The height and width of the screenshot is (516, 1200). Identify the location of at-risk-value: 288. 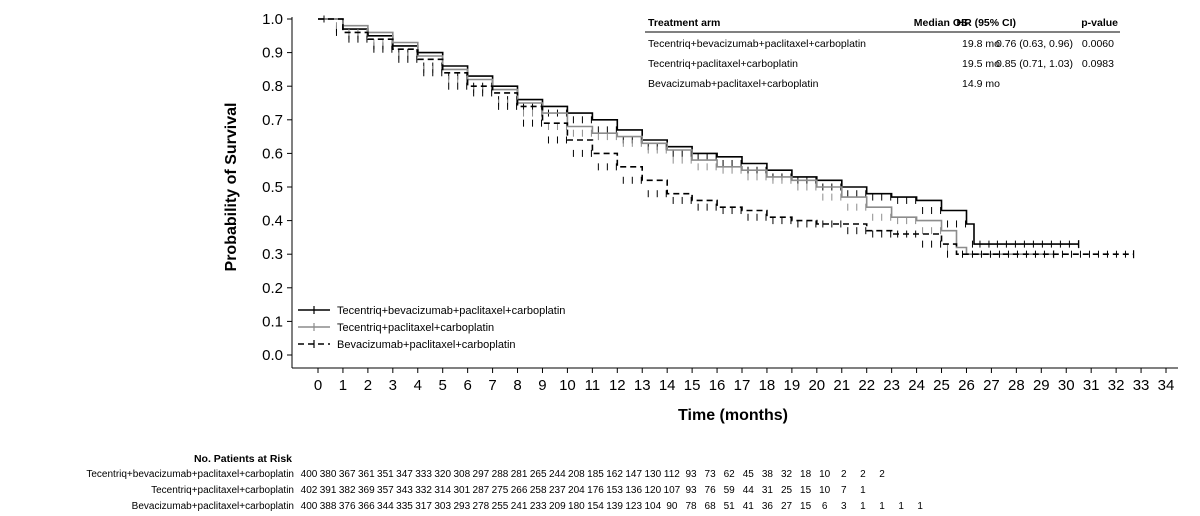
(500, 474).